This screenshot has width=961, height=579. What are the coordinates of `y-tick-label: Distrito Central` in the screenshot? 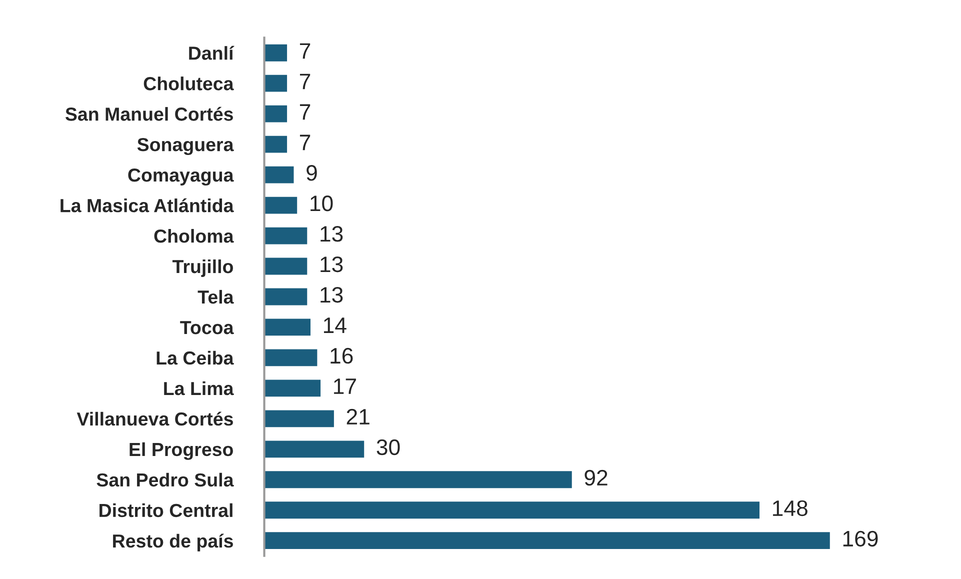 It's located at (166, 510).